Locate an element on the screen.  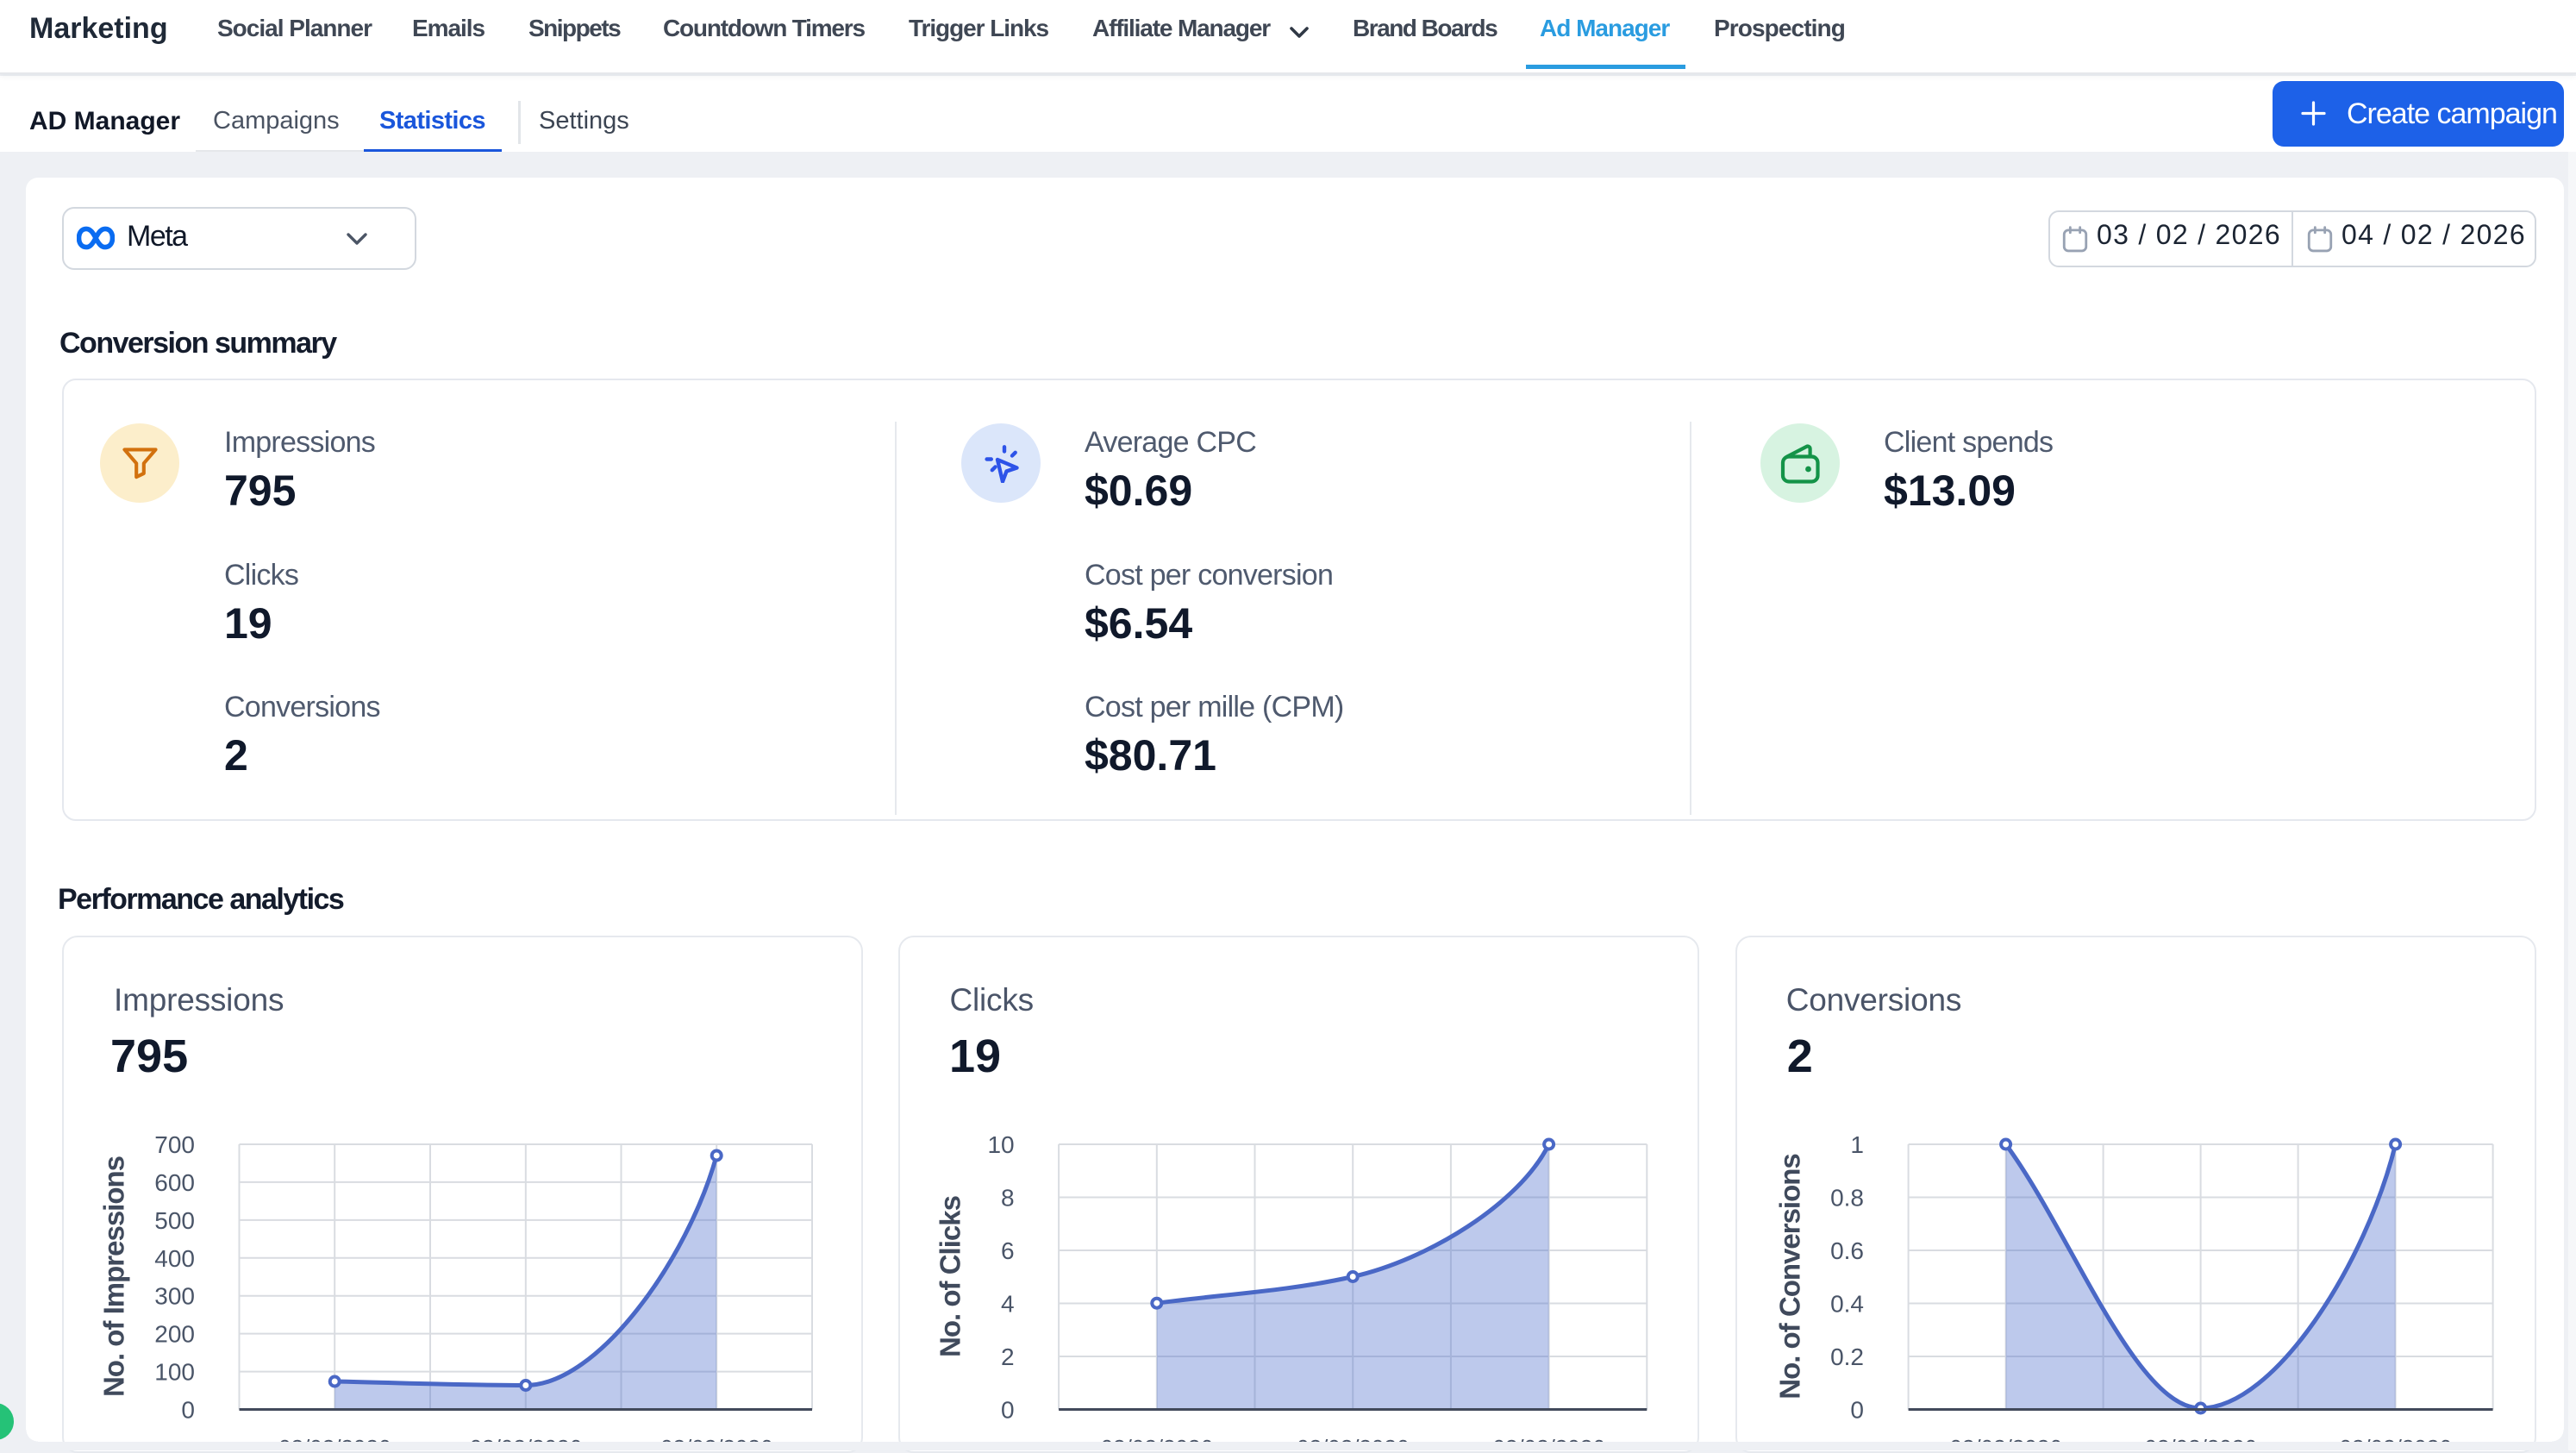
svg-text: 700 is located at coordinates (175, 1144).